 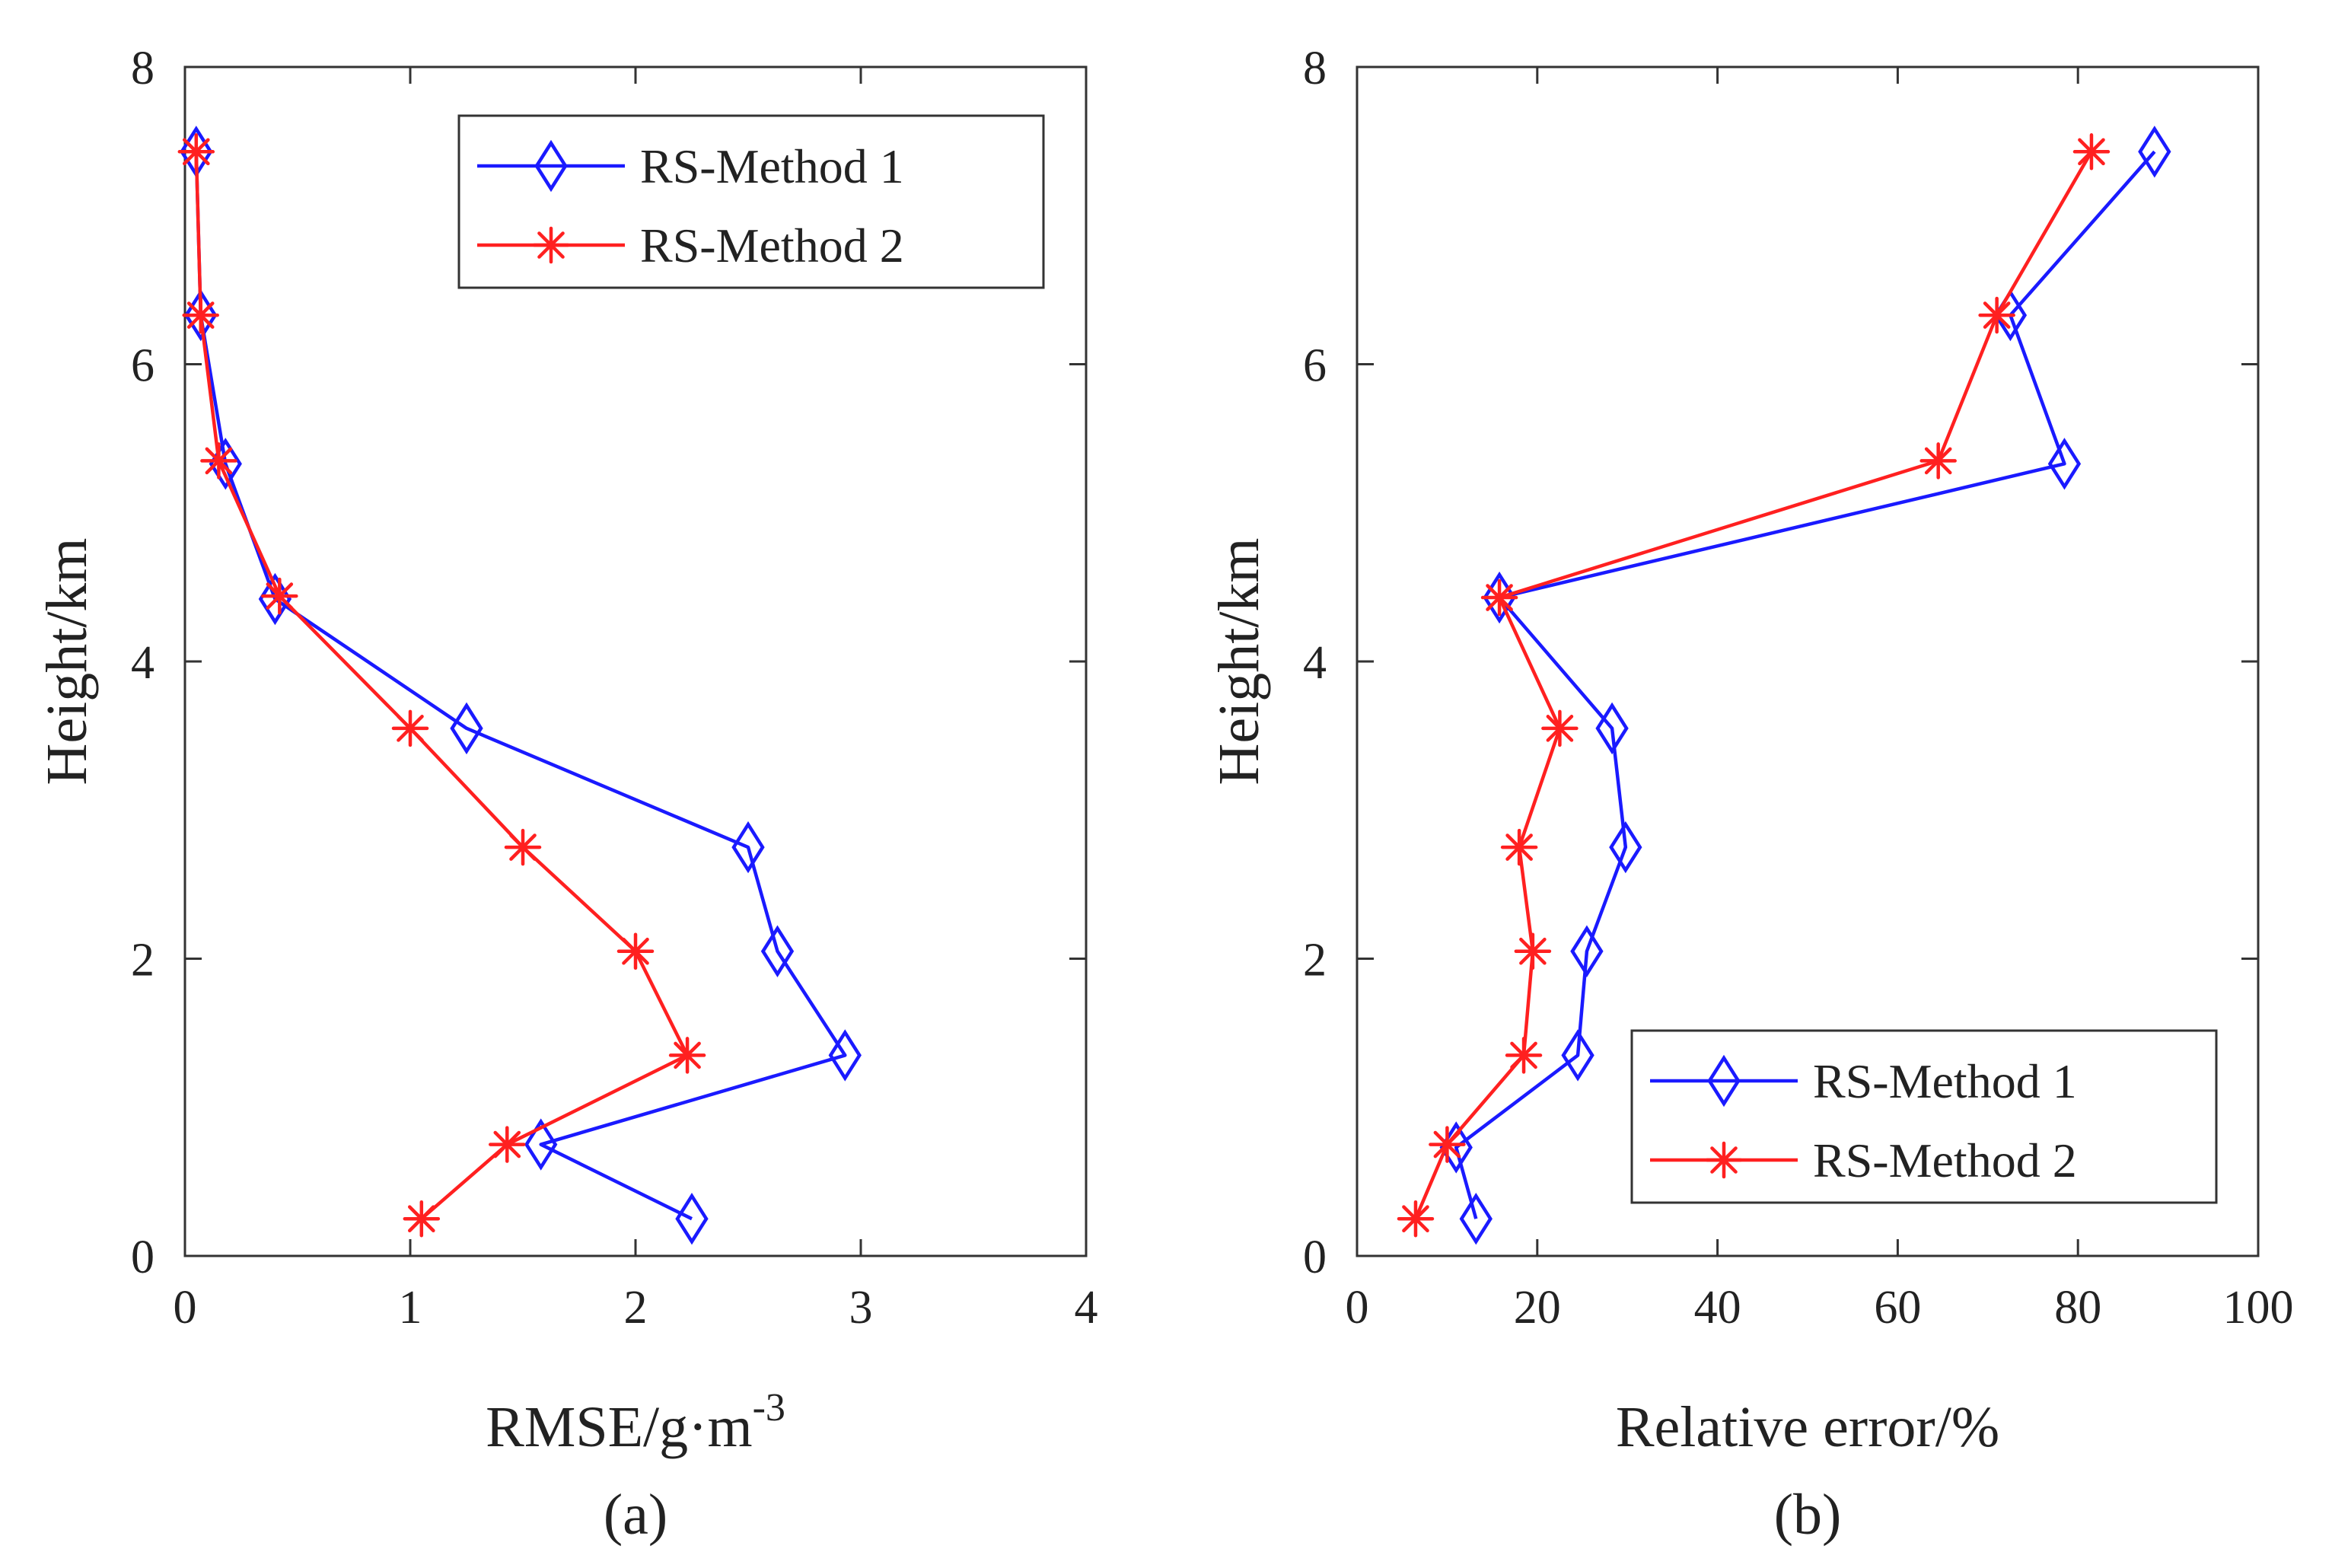 What do you see at coordinates (1537, 1308) in the screenshot?
I see `x-tick-label: 20` at bounding box center [1537, 1308].